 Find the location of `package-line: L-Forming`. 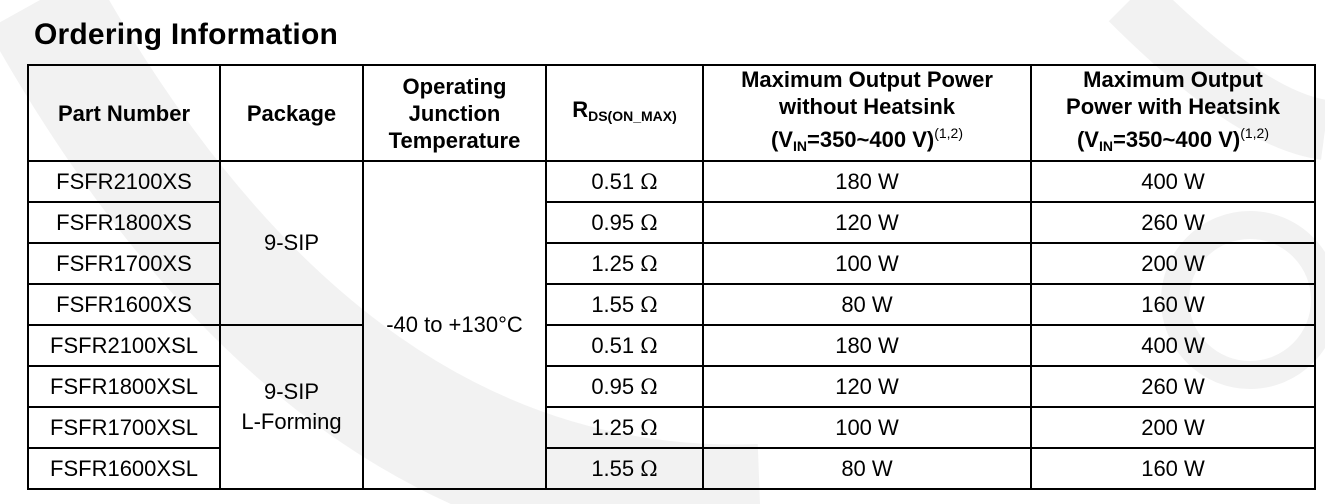

package-line: L-Forming is located at coordinates (291, 421).